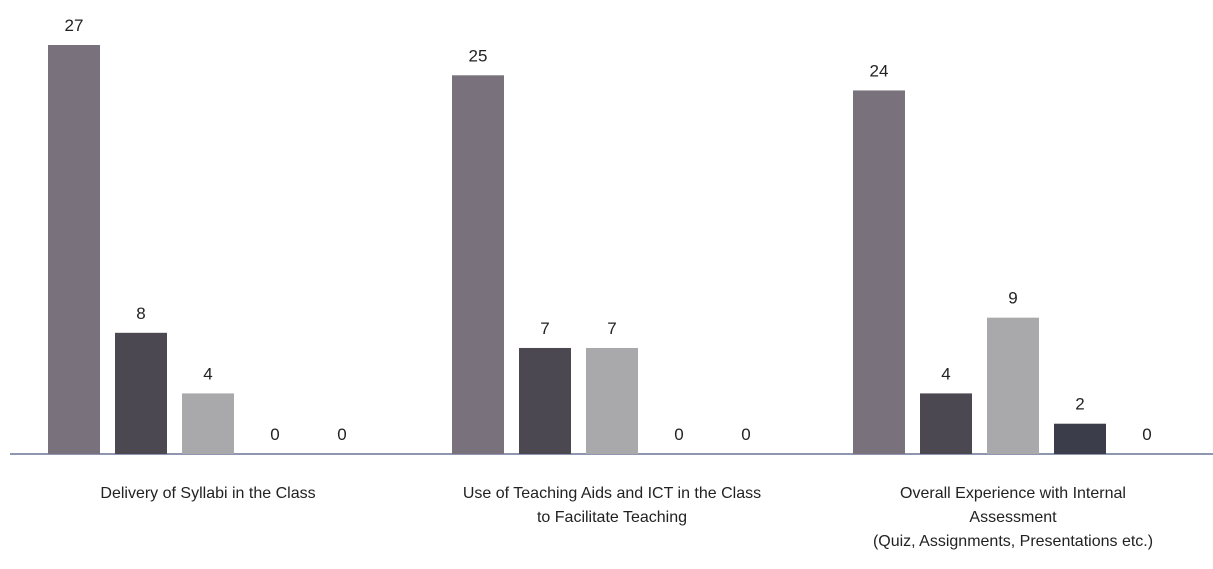  I want to click on value-label: 25, so click(478, 55).